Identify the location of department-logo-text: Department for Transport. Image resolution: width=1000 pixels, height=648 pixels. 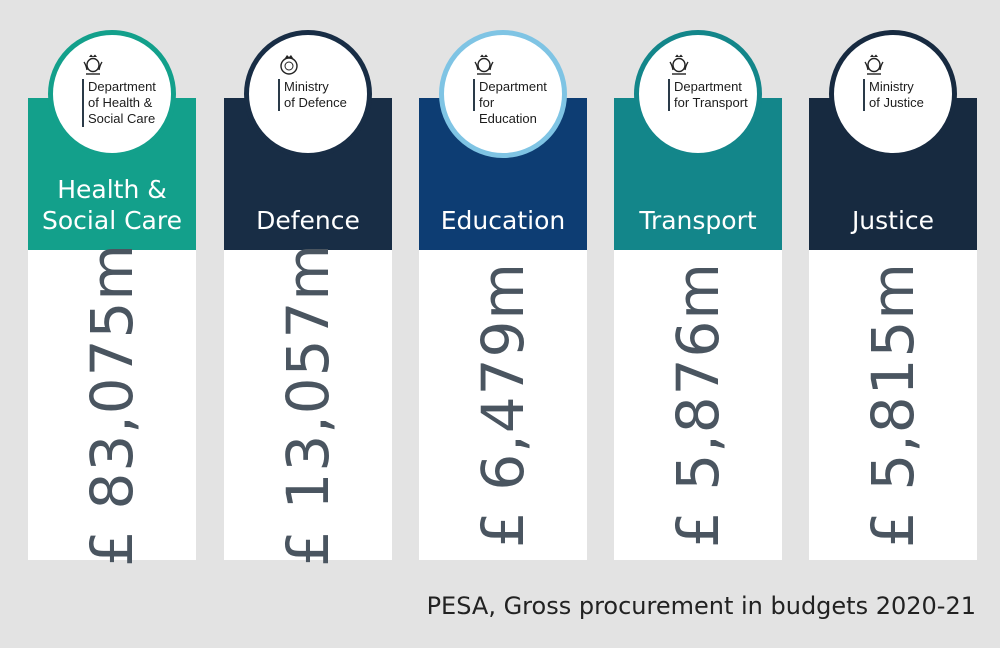
(711, 94).